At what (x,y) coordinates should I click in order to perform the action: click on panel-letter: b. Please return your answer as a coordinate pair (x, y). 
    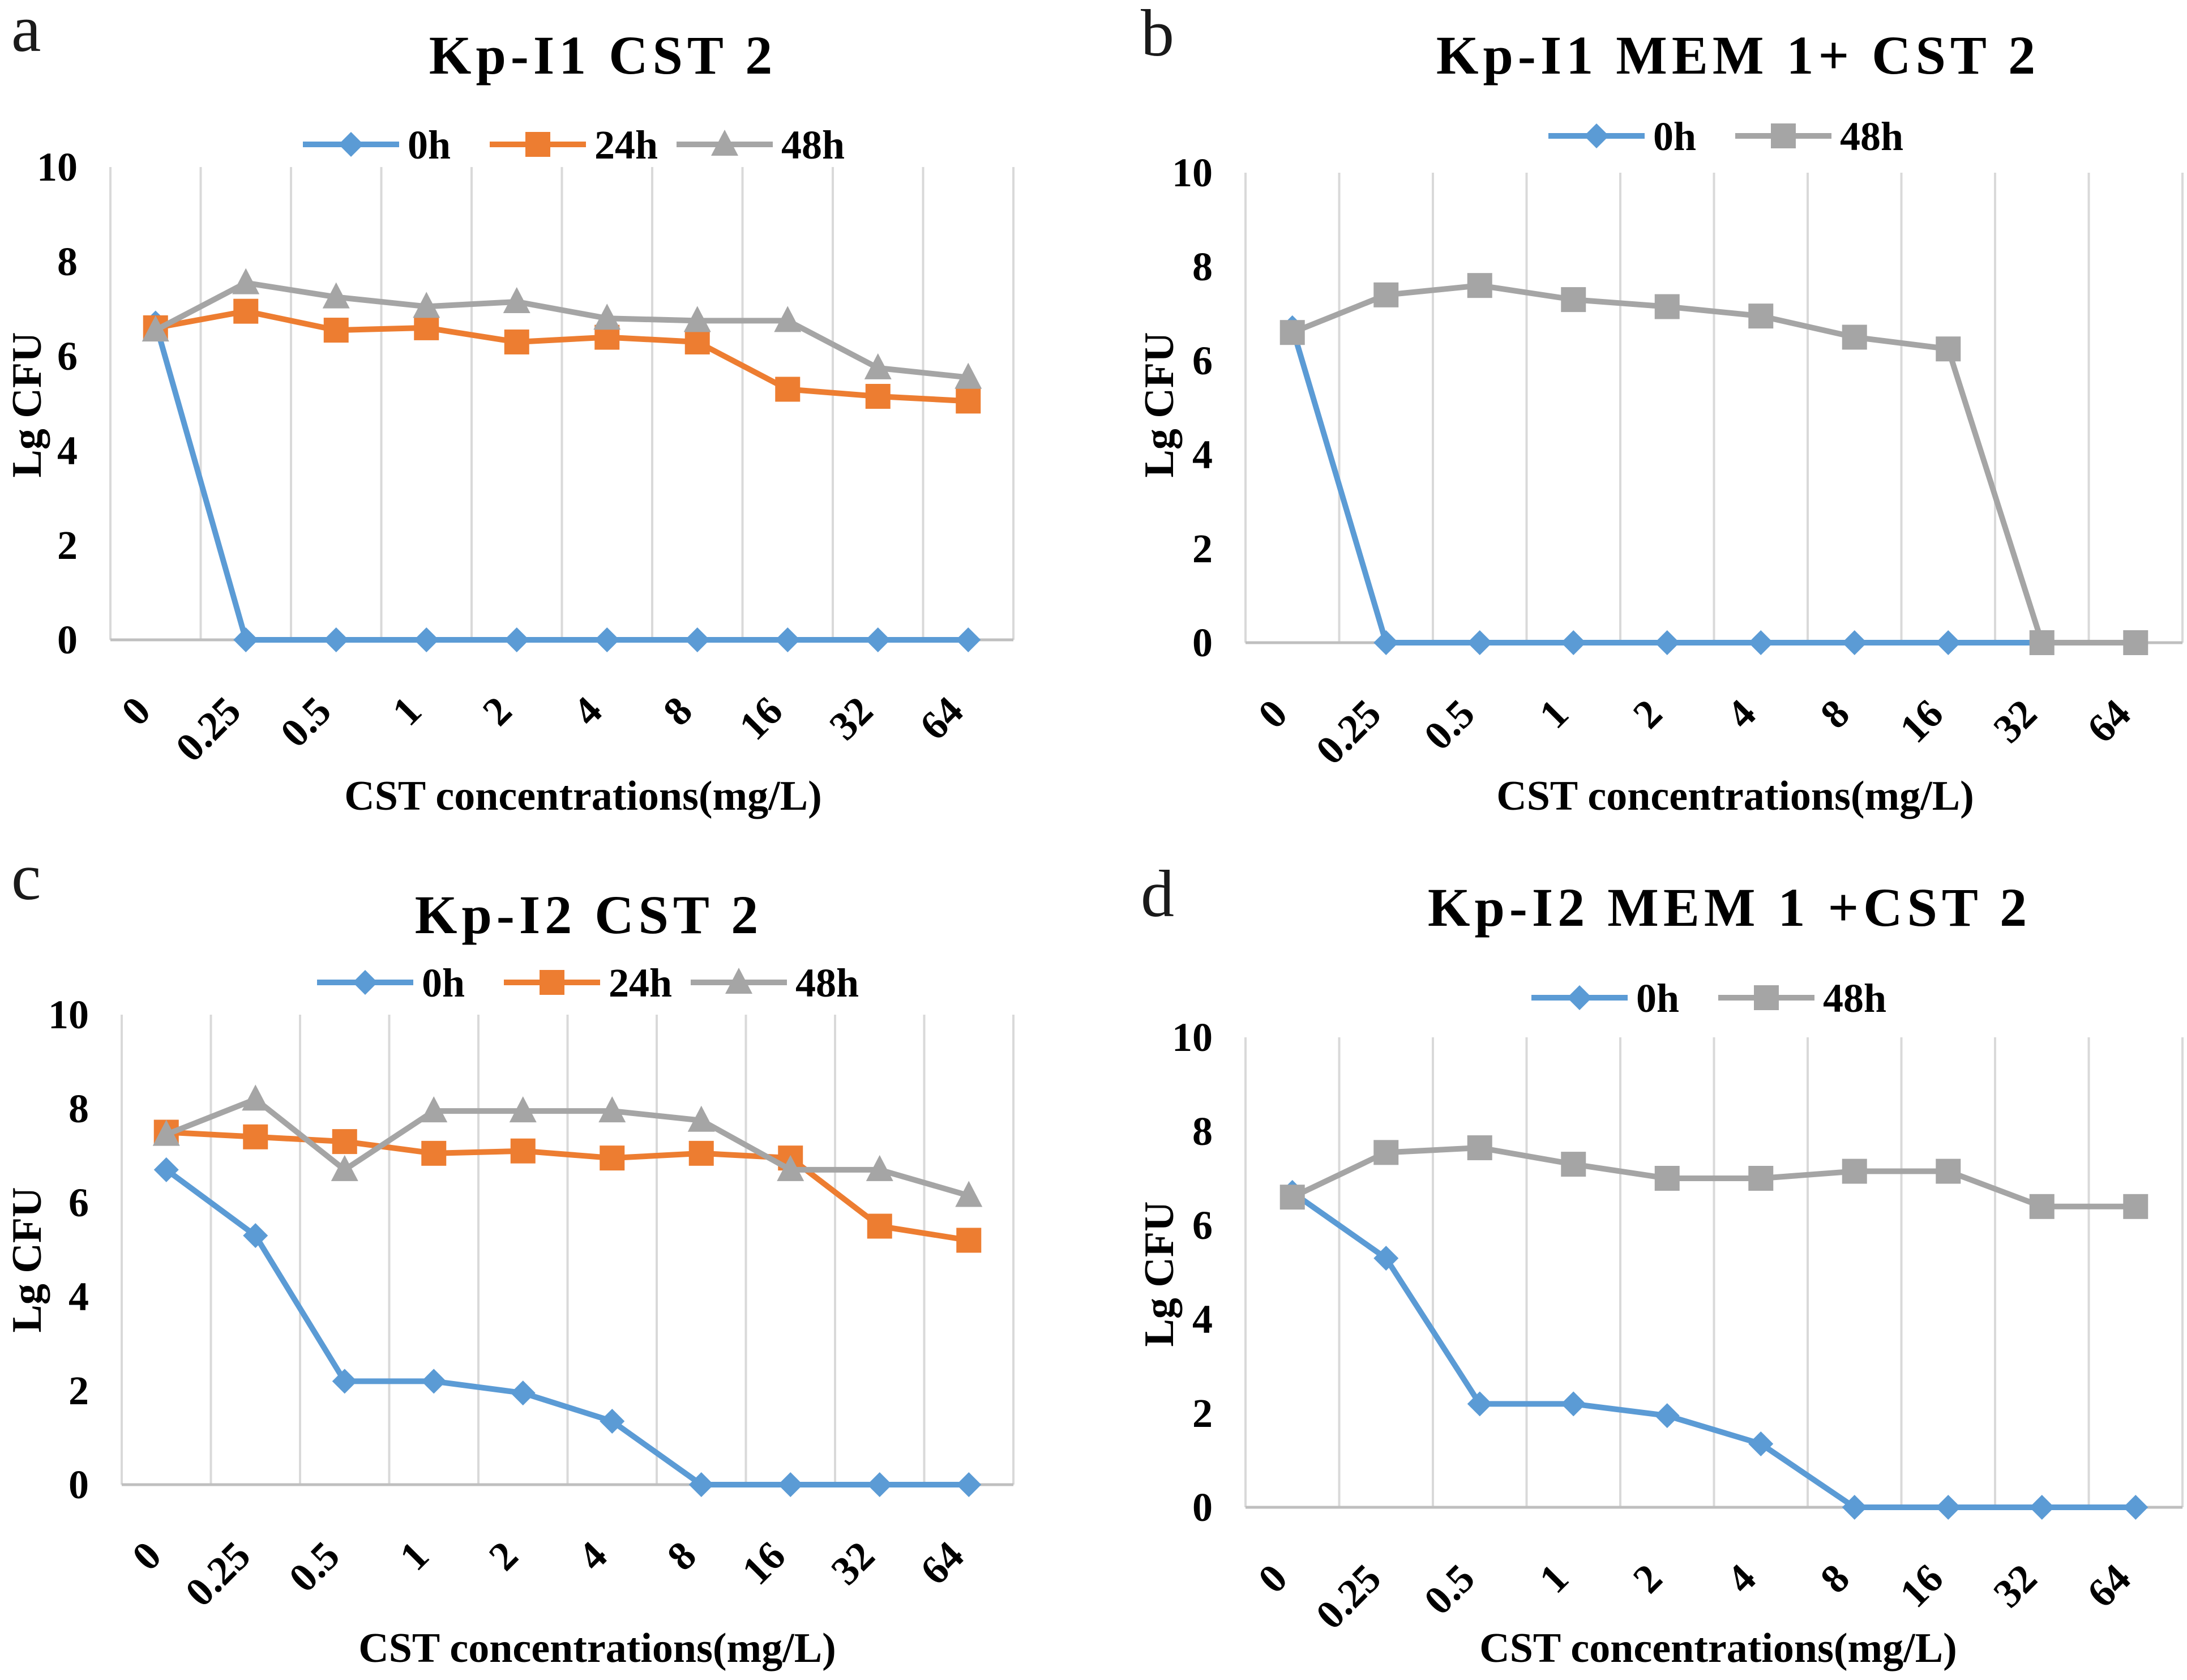
    Looking at the image, I should click on (1157, 35).